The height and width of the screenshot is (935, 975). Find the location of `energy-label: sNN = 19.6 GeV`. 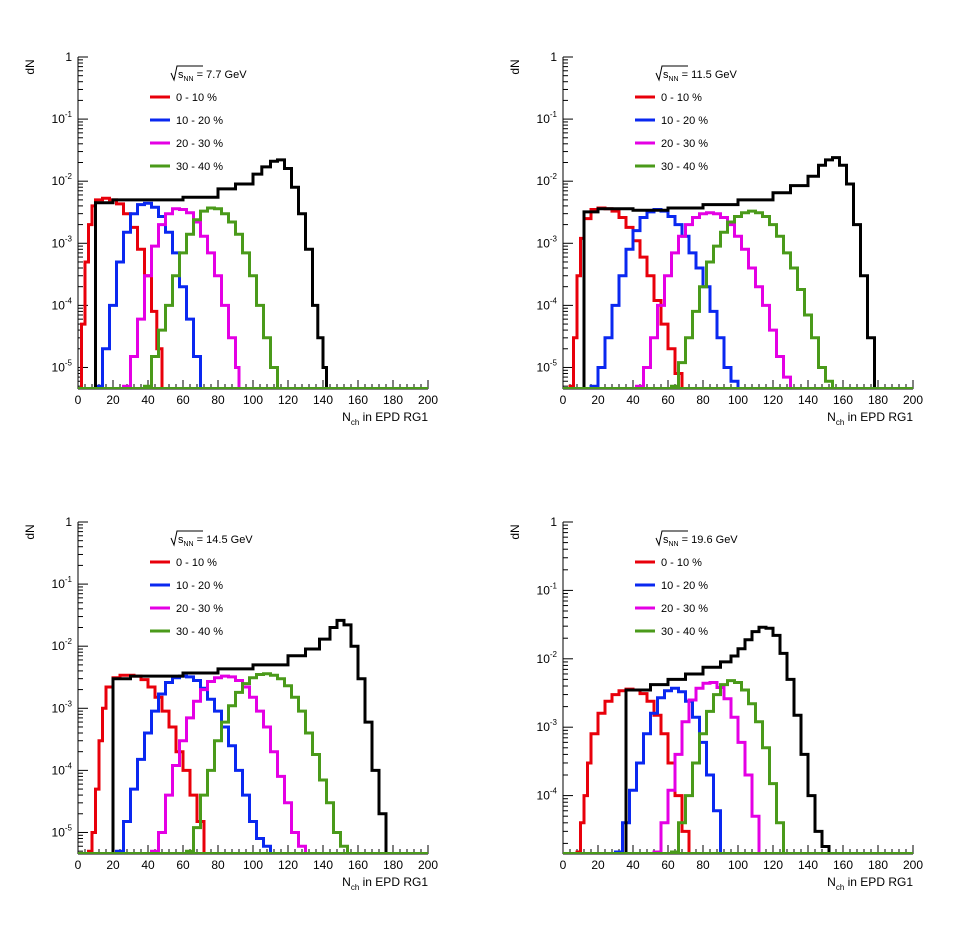

energy-label: sNN = 19.6 GeV is located at coordinates (700, 541).